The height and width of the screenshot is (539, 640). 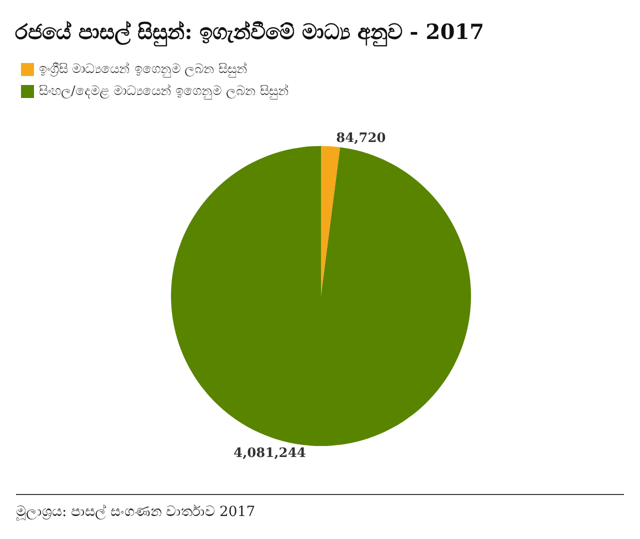 What do you see at coordinates (249, 33) in the screenshot?
I see `chart-title: රජයේ පාසල් සිසුන්: ඉගැන්වීමේ මාධ්‍ය අනුව - 2017` at bounding box center [249, 33].